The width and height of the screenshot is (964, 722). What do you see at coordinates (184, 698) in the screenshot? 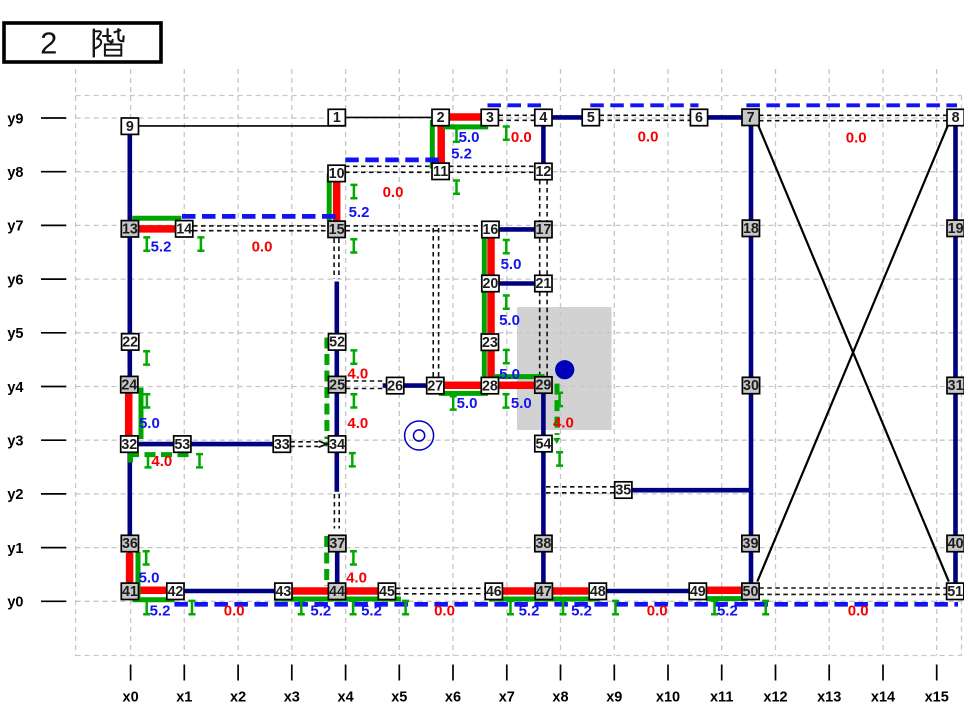
I see `svg-text: x1` at bounding box center [184, 698].